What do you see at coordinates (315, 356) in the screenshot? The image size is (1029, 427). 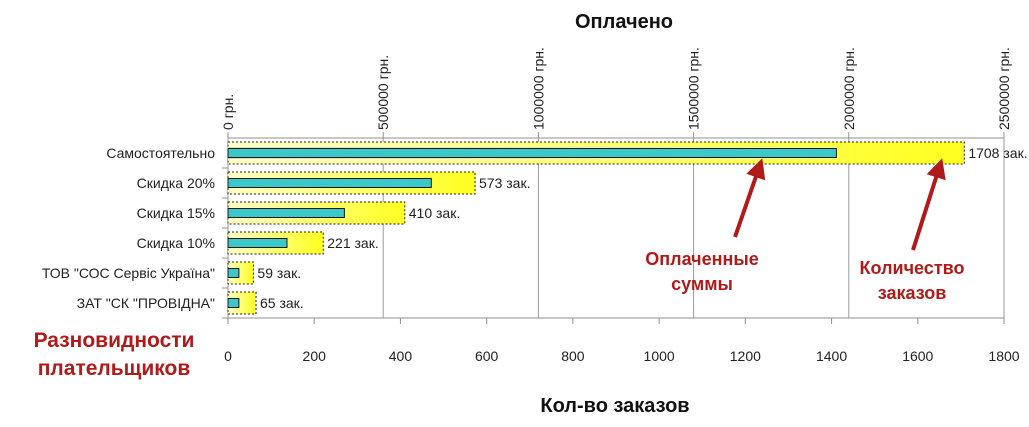 I see `bottom-tick-label: 200` at bounding box center [315, 356].